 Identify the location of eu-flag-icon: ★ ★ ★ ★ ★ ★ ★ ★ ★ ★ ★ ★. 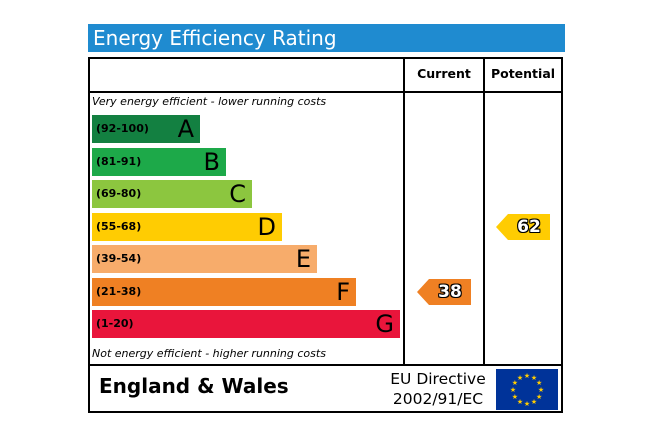
(527, 389).